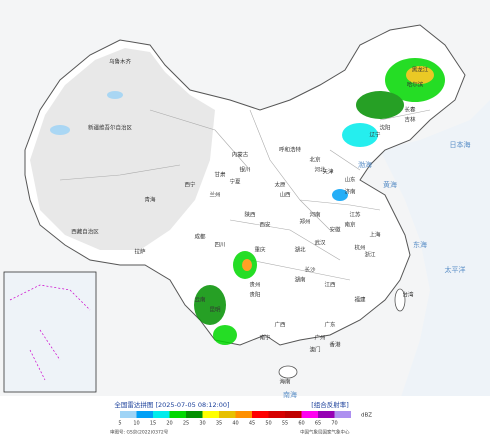  I want to click on place-label: 广西, so click(280, 325).